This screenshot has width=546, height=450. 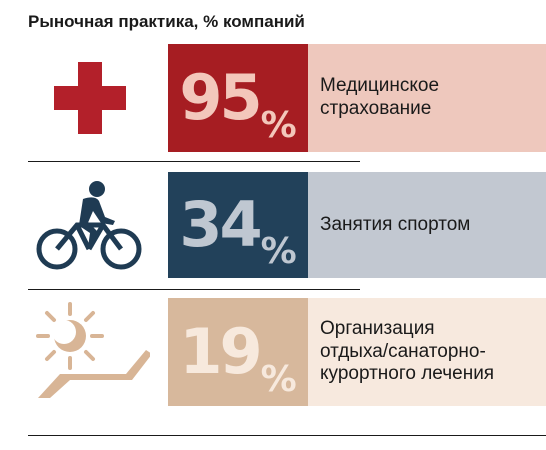 What do you see at coordinates (90, 98) in the screenshot?
I see `medical-cross-icon` at bounding box center [90, 98].